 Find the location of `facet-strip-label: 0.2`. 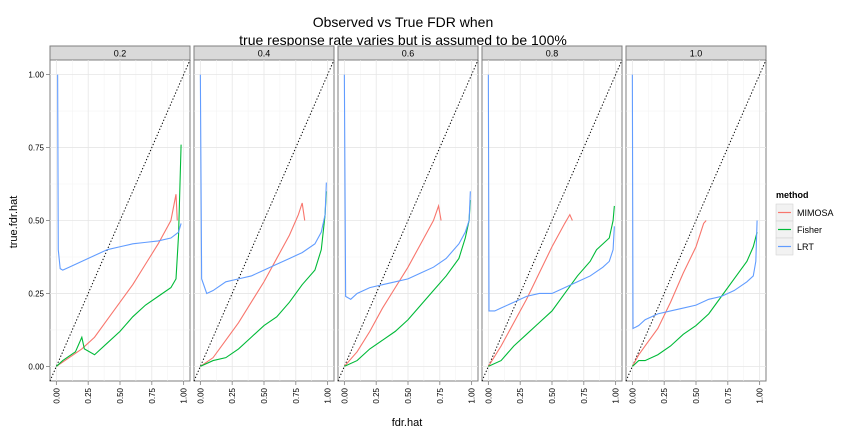

facet-strip-label: 0.2 is located at coordinates (120, 54).